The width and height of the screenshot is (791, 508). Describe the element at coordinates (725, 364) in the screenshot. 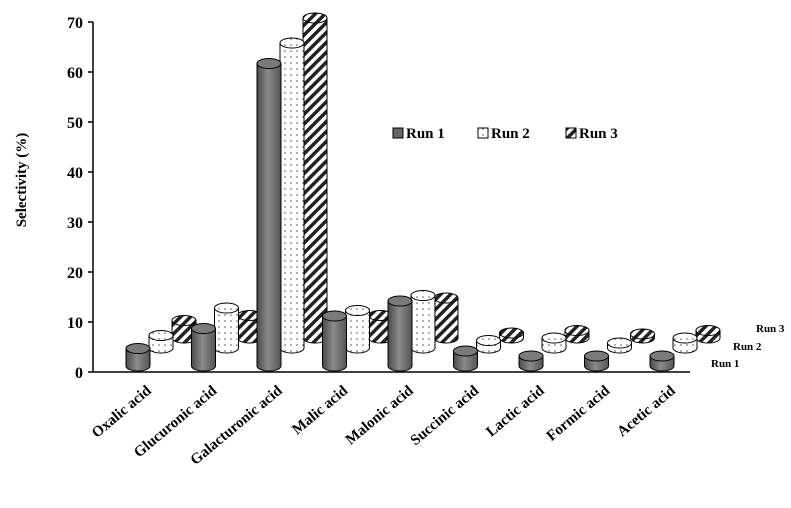

I see `depth-axis-label: Run 1` at that location.